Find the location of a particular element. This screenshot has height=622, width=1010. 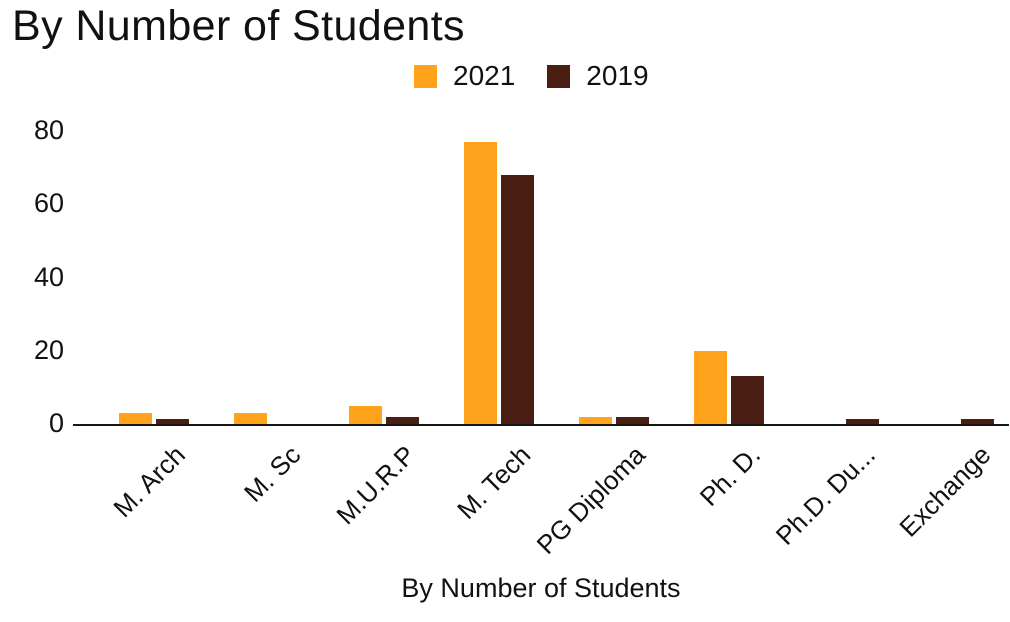

y-tick-label-20: 20 is located at coordinates (48, 349).